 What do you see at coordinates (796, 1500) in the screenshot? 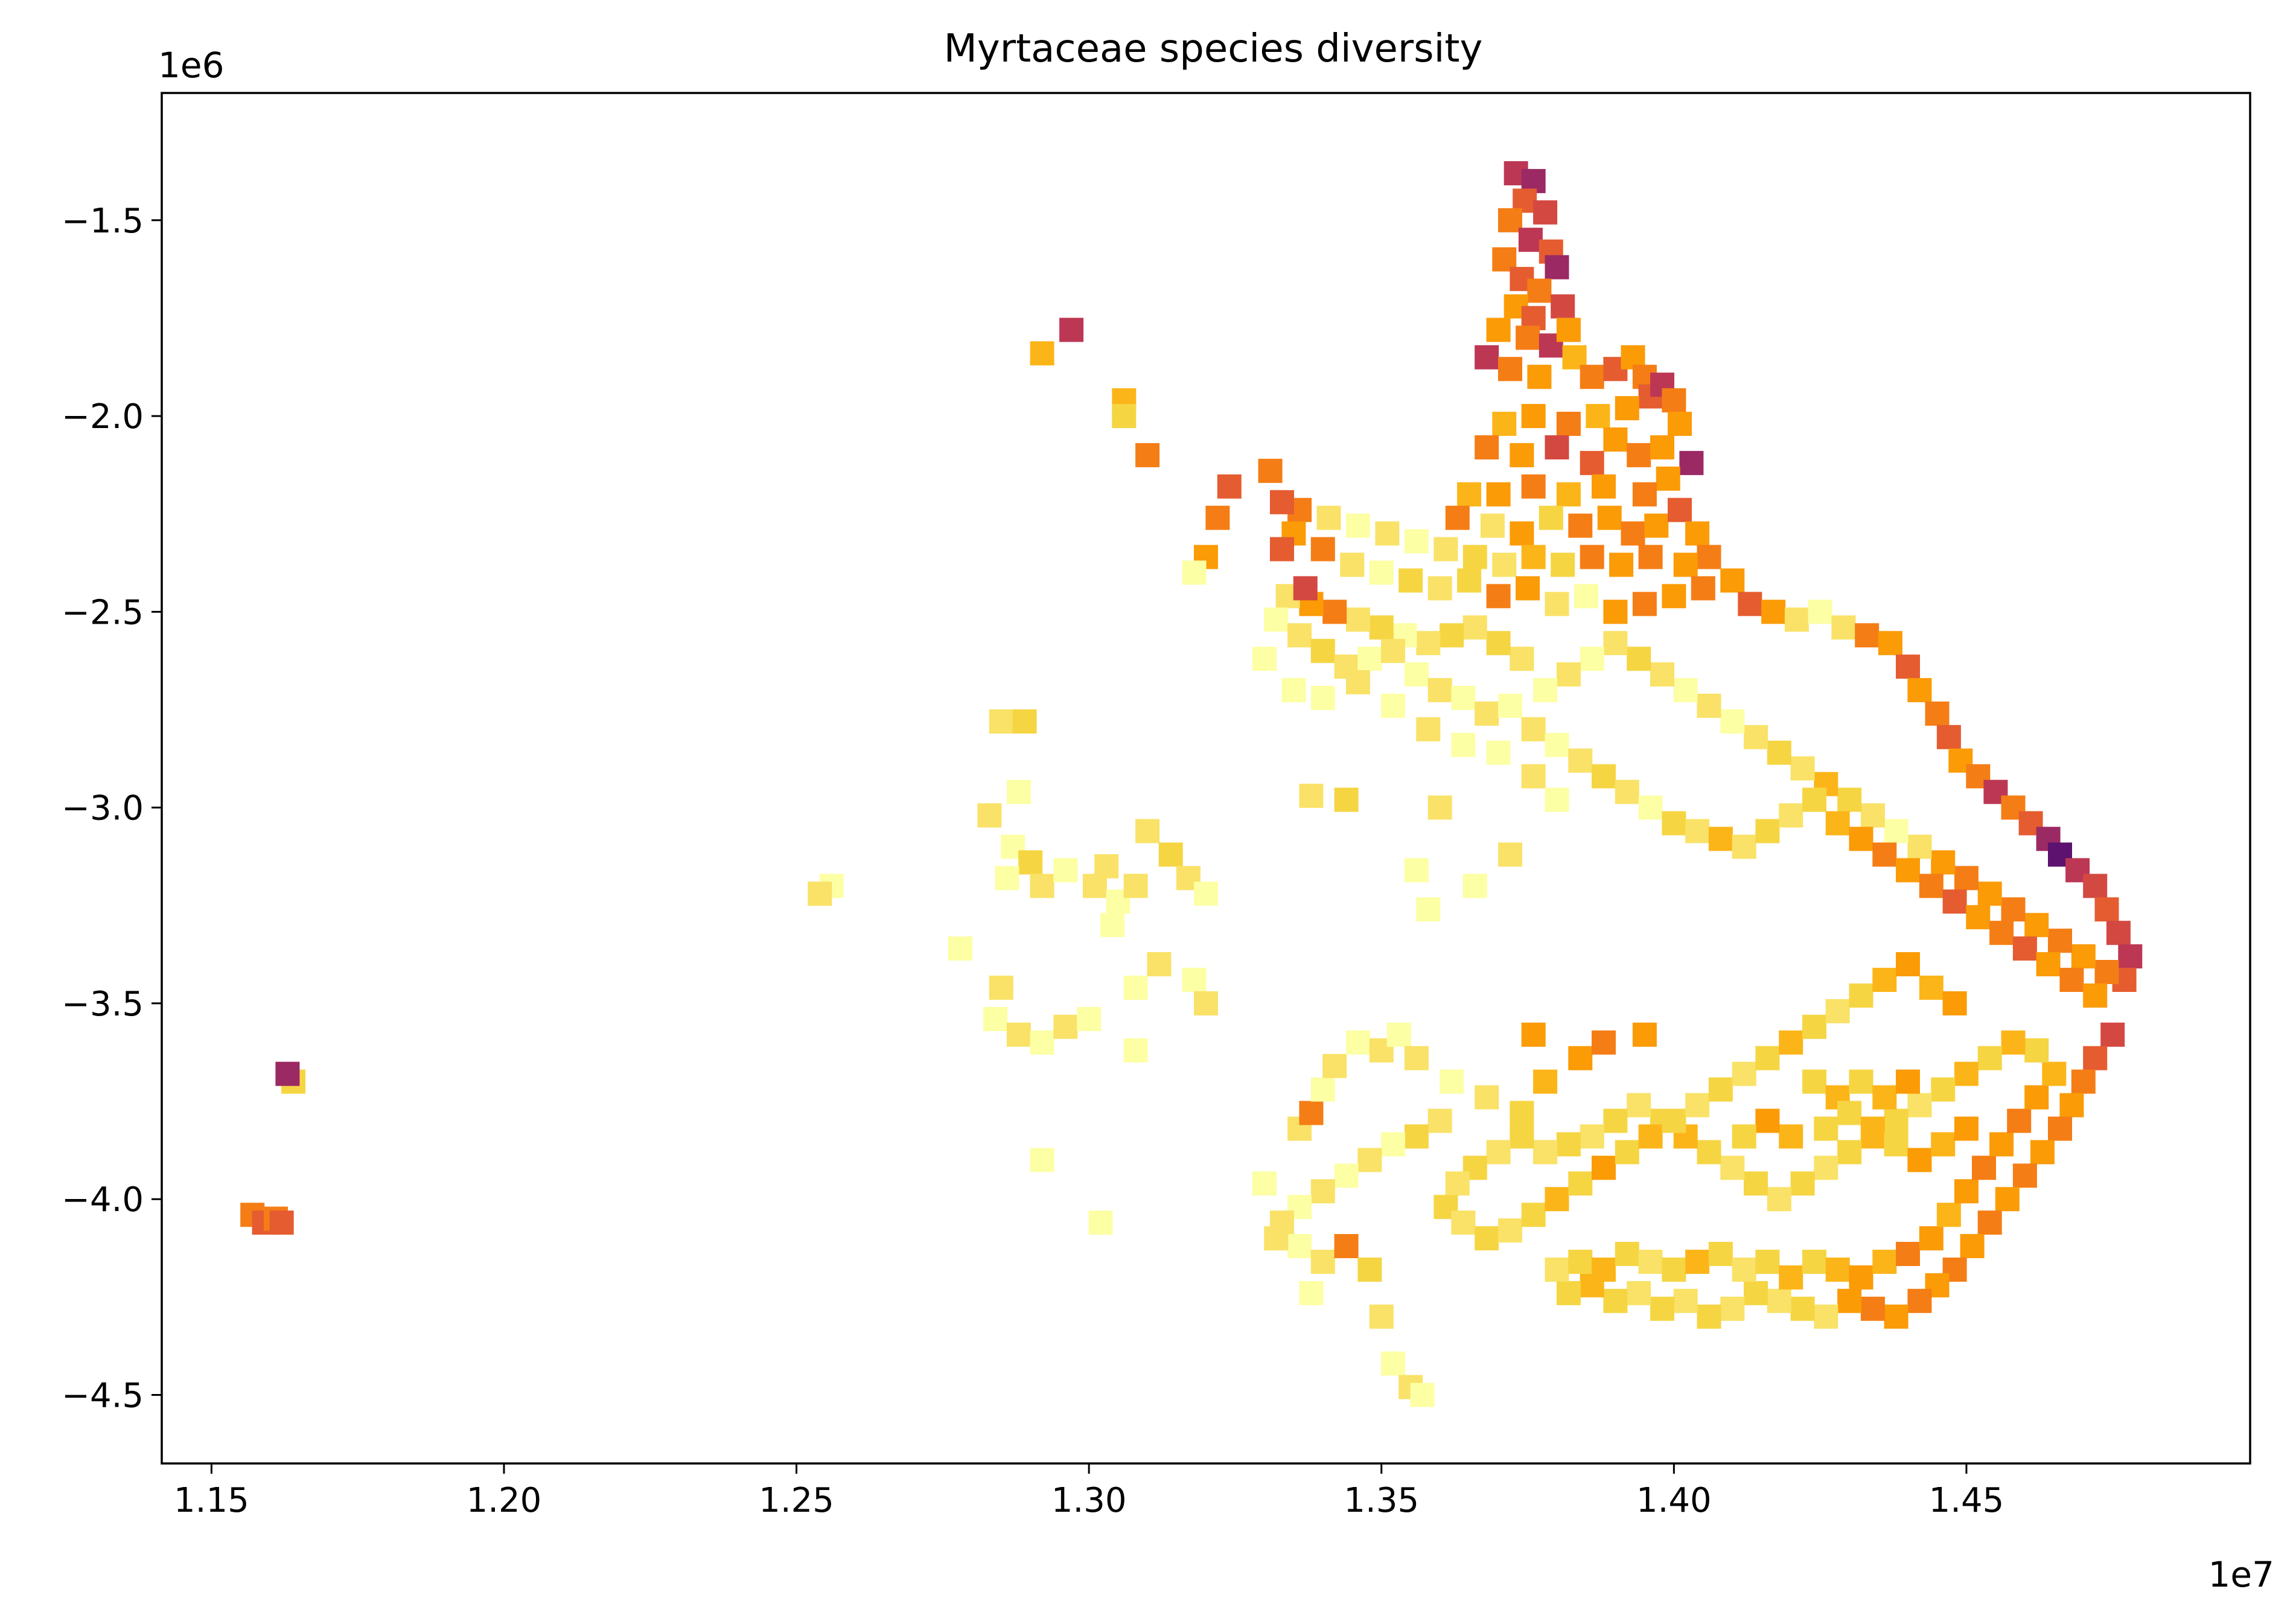
I see `x-tick-label: 1.25` at bounding box center [796, 1500].